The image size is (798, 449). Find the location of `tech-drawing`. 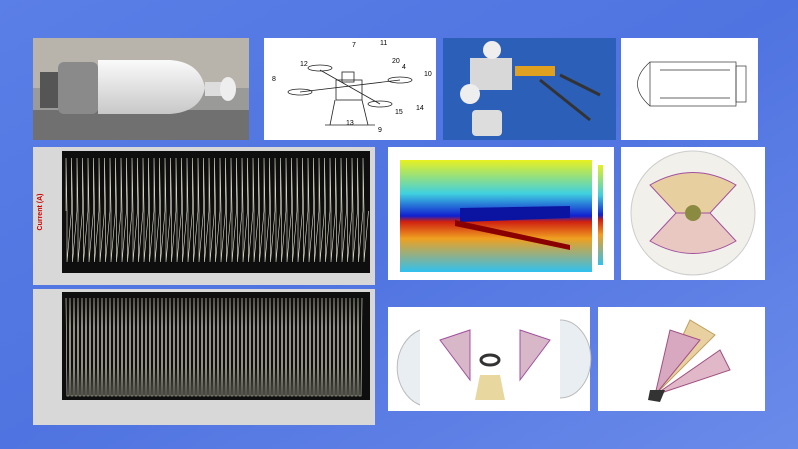

tech-drawing is located at coordinates (689, 89).